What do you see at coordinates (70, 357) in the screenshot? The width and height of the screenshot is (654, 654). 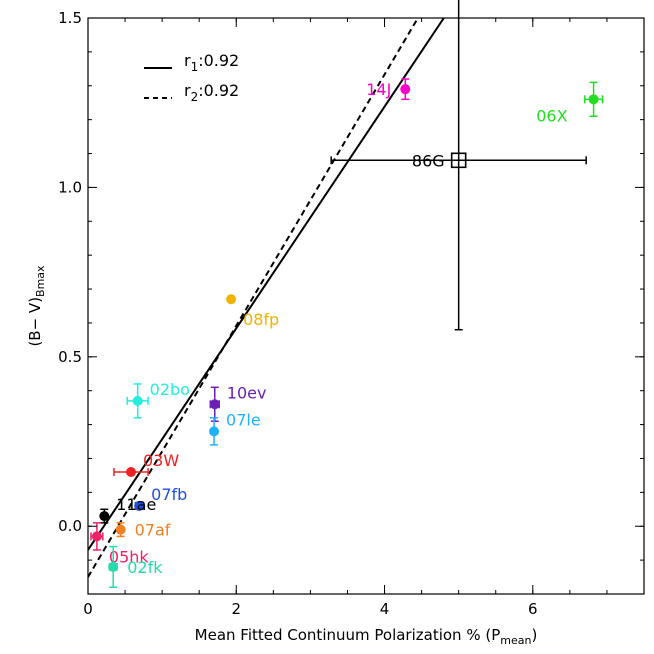 I see `y-tick-label: 0.5` at bounding box center [70, 357].